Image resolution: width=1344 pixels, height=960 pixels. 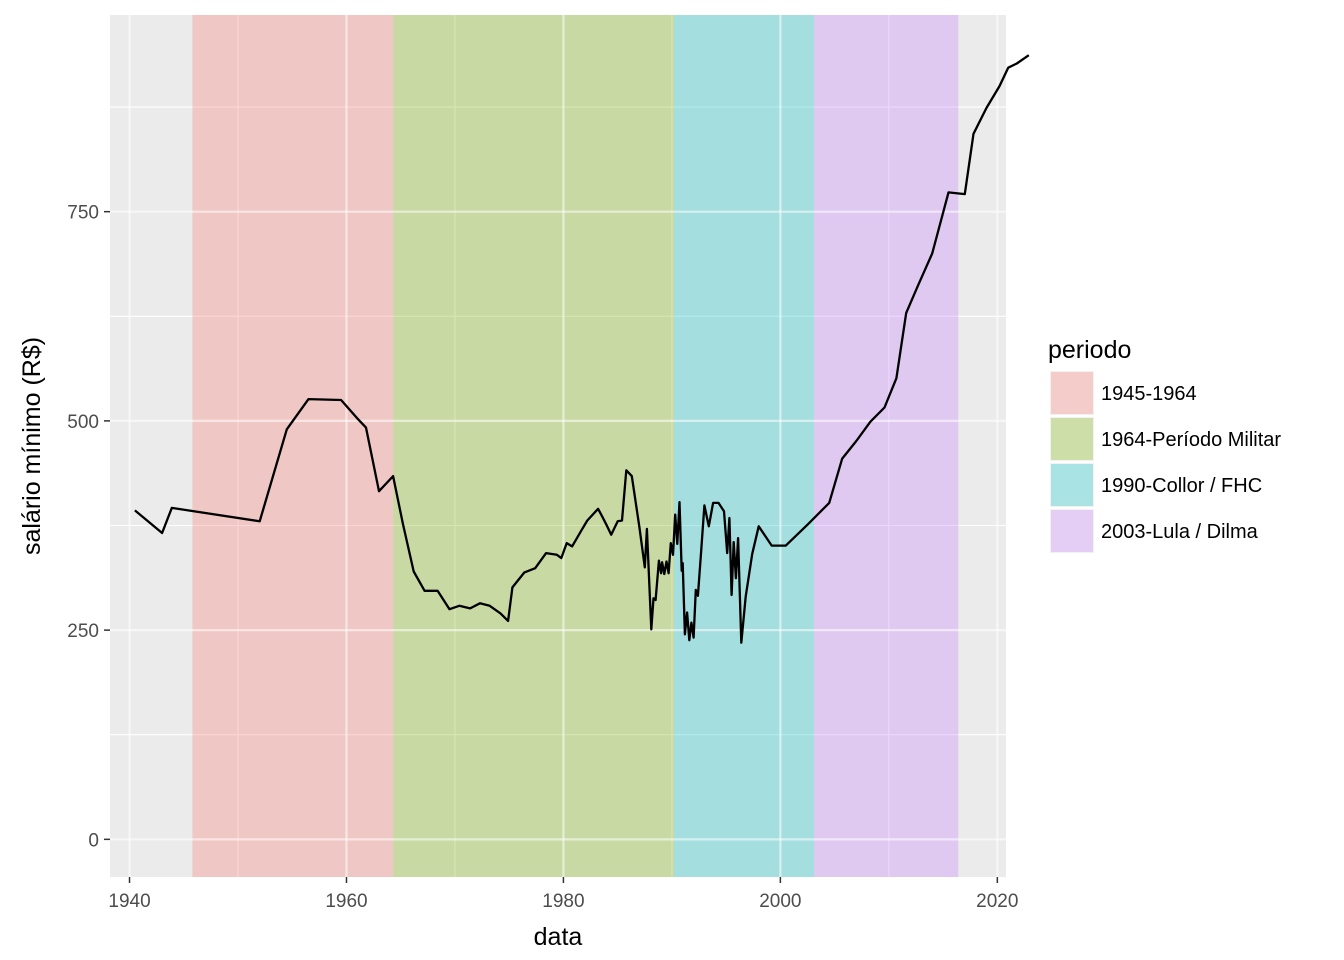 What do you see at coordinates (1191, 440) in the screenshot?
I see `legend-label: 1964-Período Militar` at bounding box center [1191, 440].